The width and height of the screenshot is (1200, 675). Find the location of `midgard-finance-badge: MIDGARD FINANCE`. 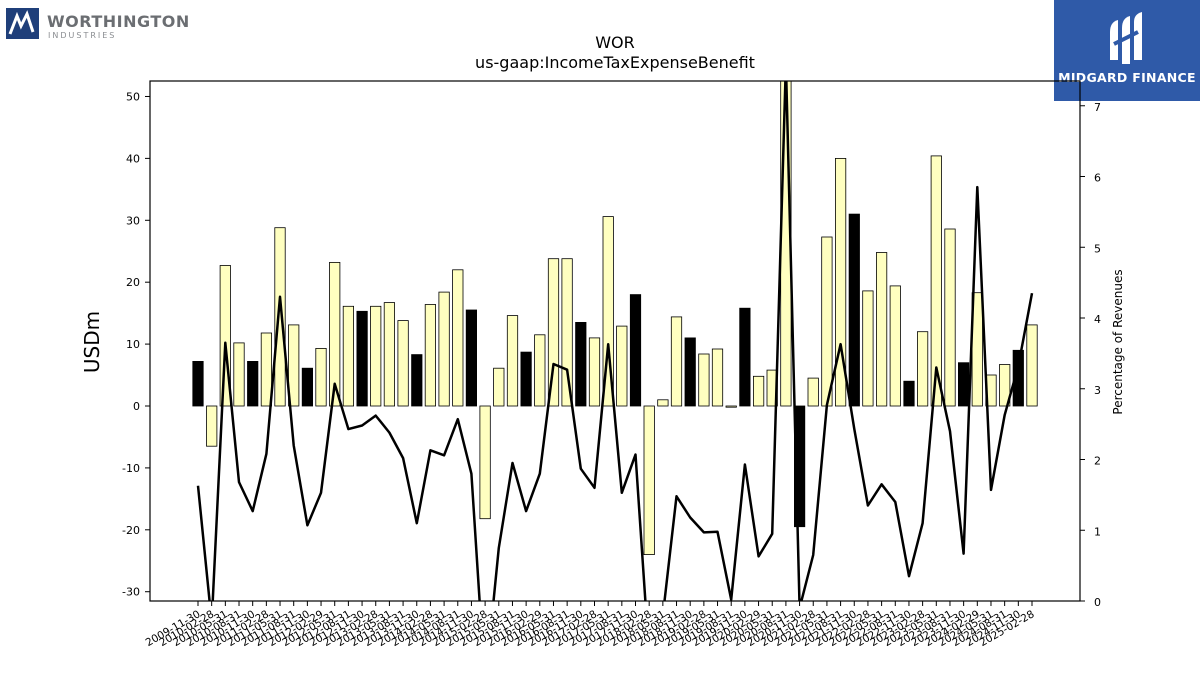

midgard-finance-badge: MIDGARD FINANCE is located at coordinates (1127, 50).